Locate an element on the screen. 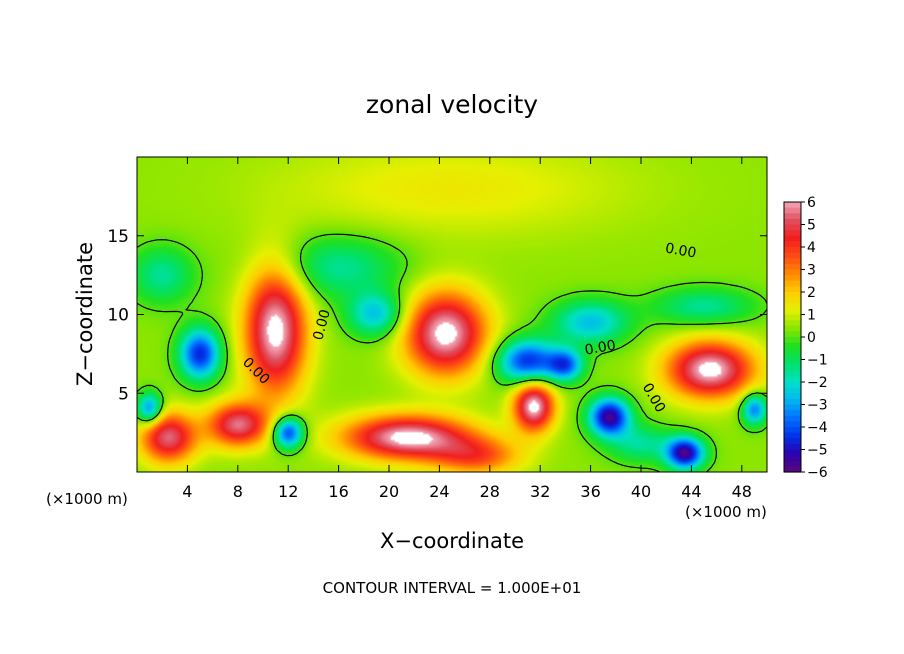  colorbar-label: 2 is located at coordinates (811, 293).